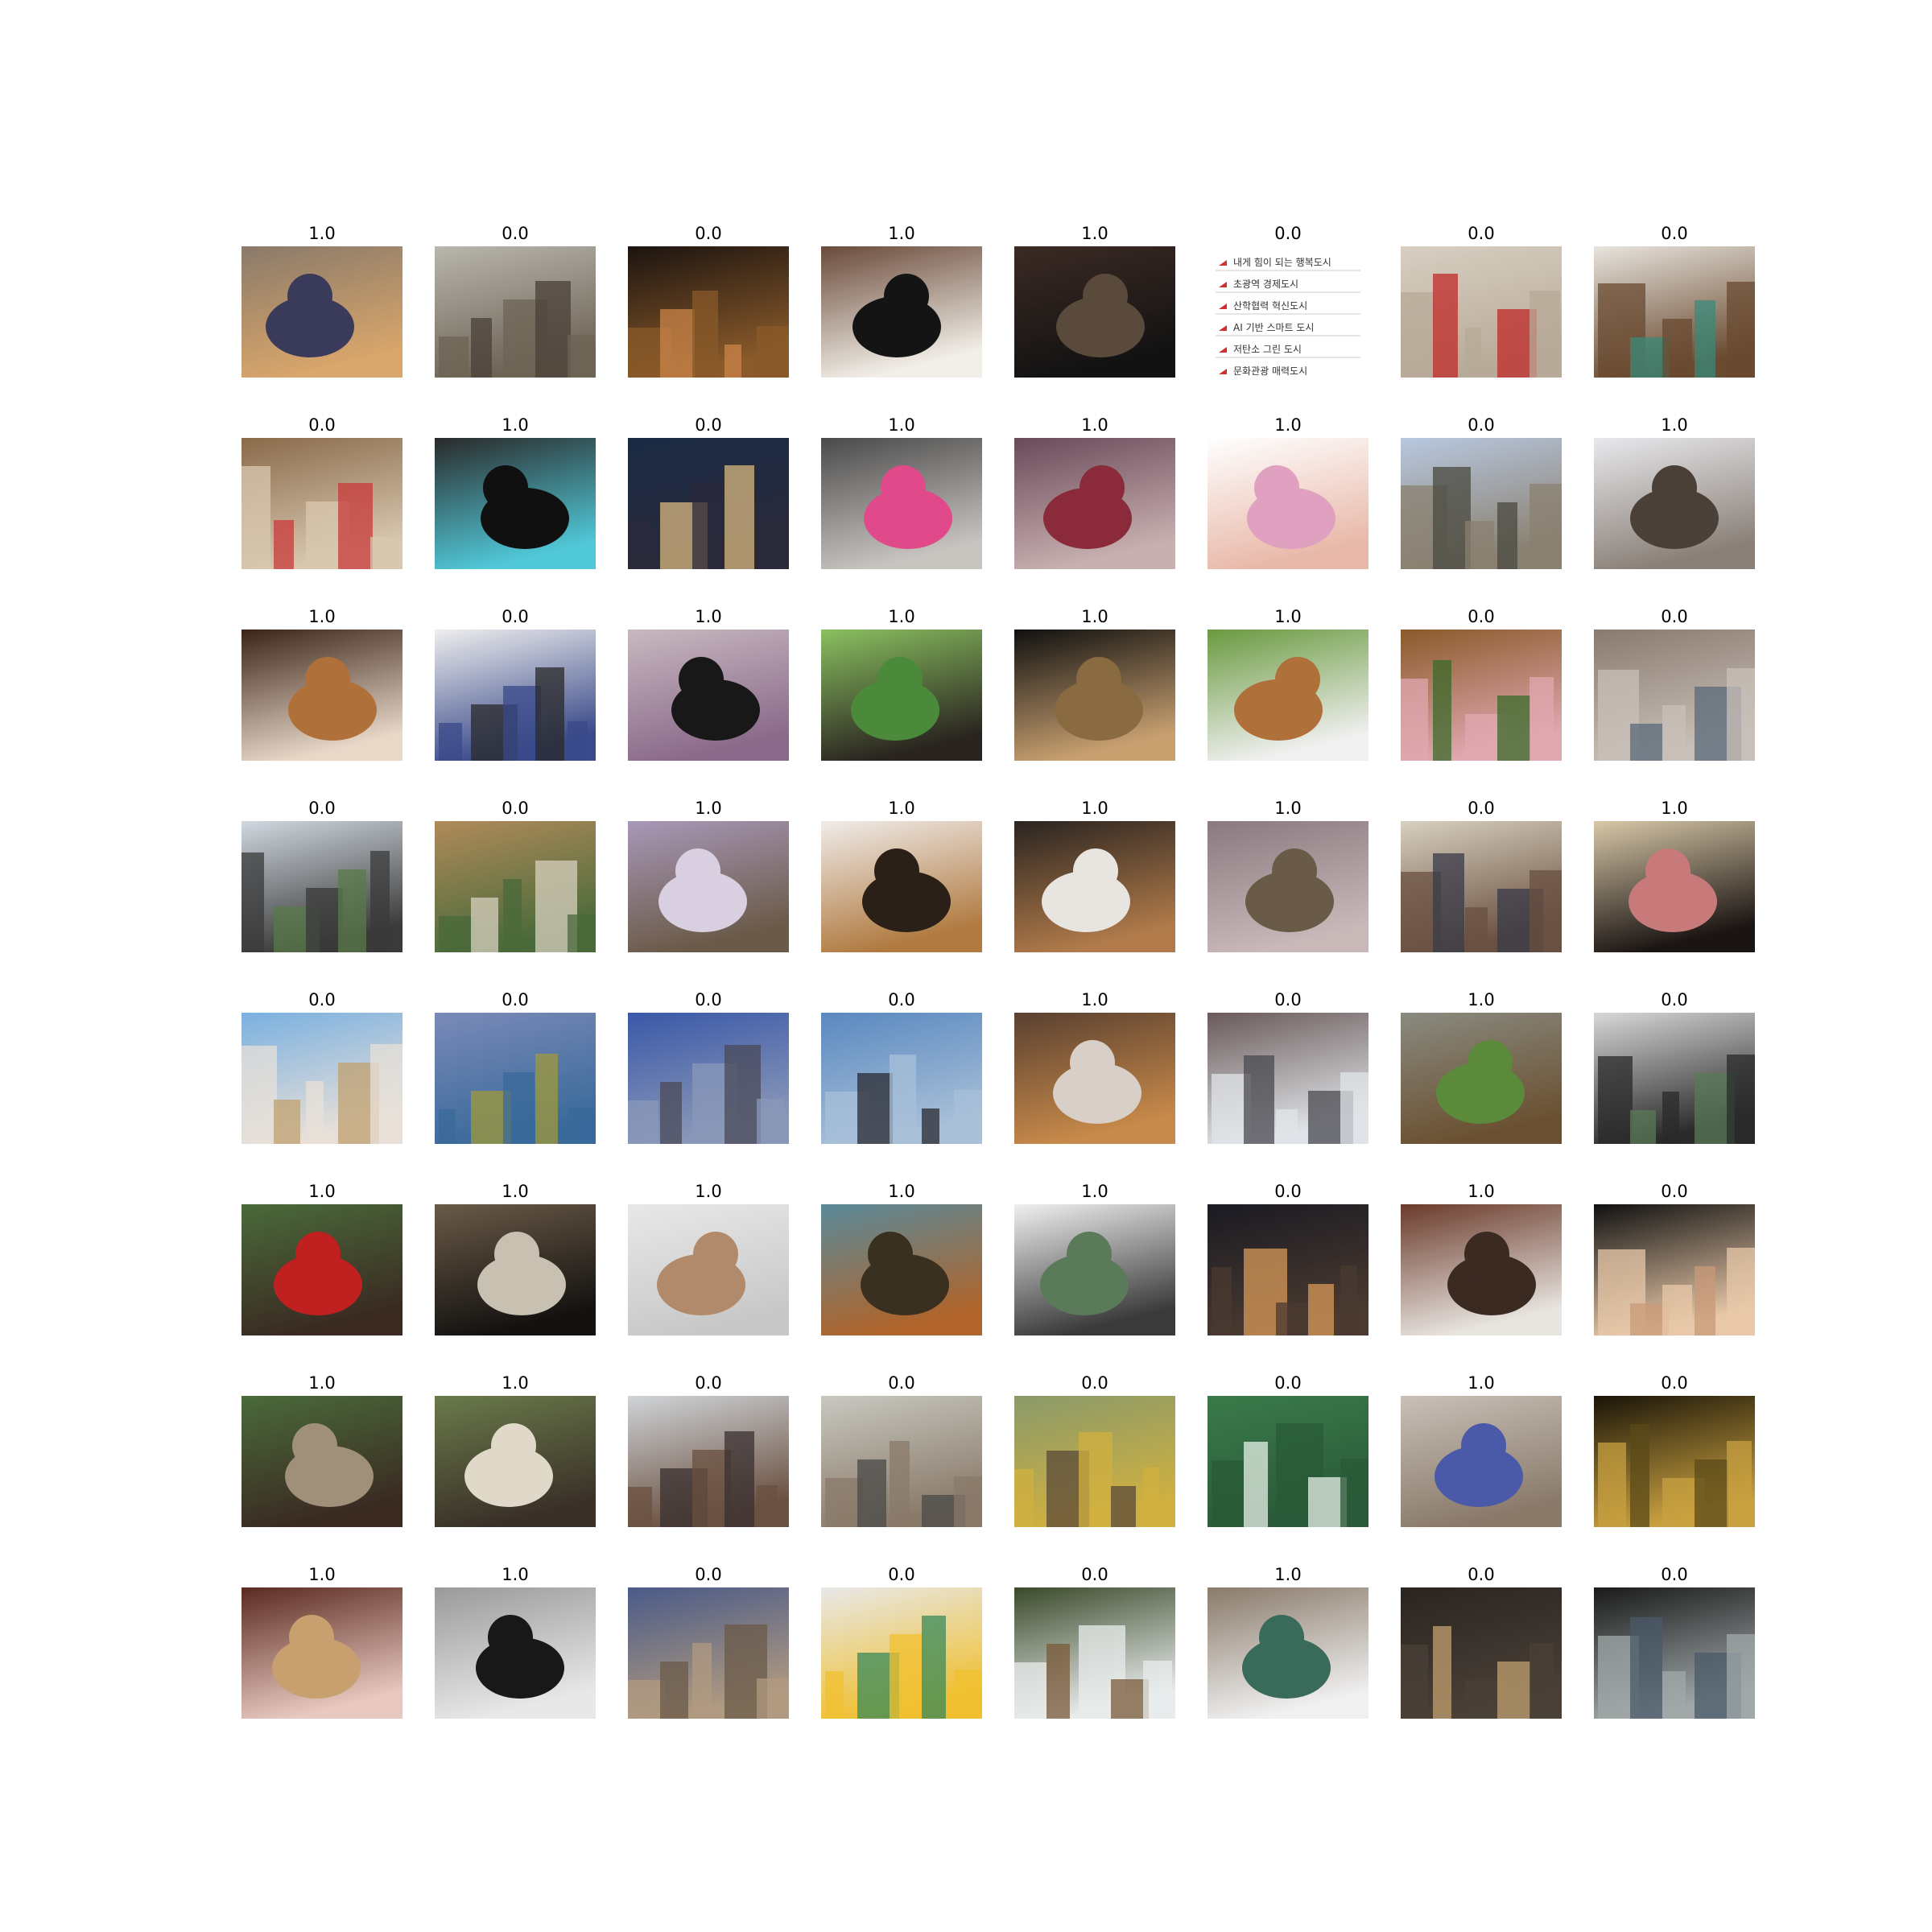 The height and width of the screenshot is (1932, 1932). Describe the element at coordinates (708, 1078) in the screenshot. I see `thumbnail-skyline` at that location.